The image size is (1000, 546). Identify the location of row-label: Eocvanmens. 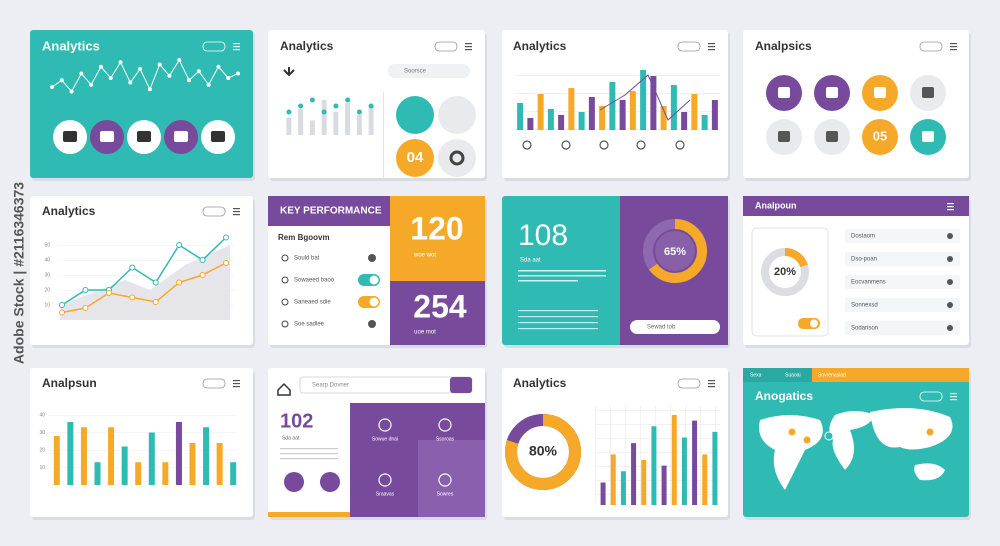
(868, 283).